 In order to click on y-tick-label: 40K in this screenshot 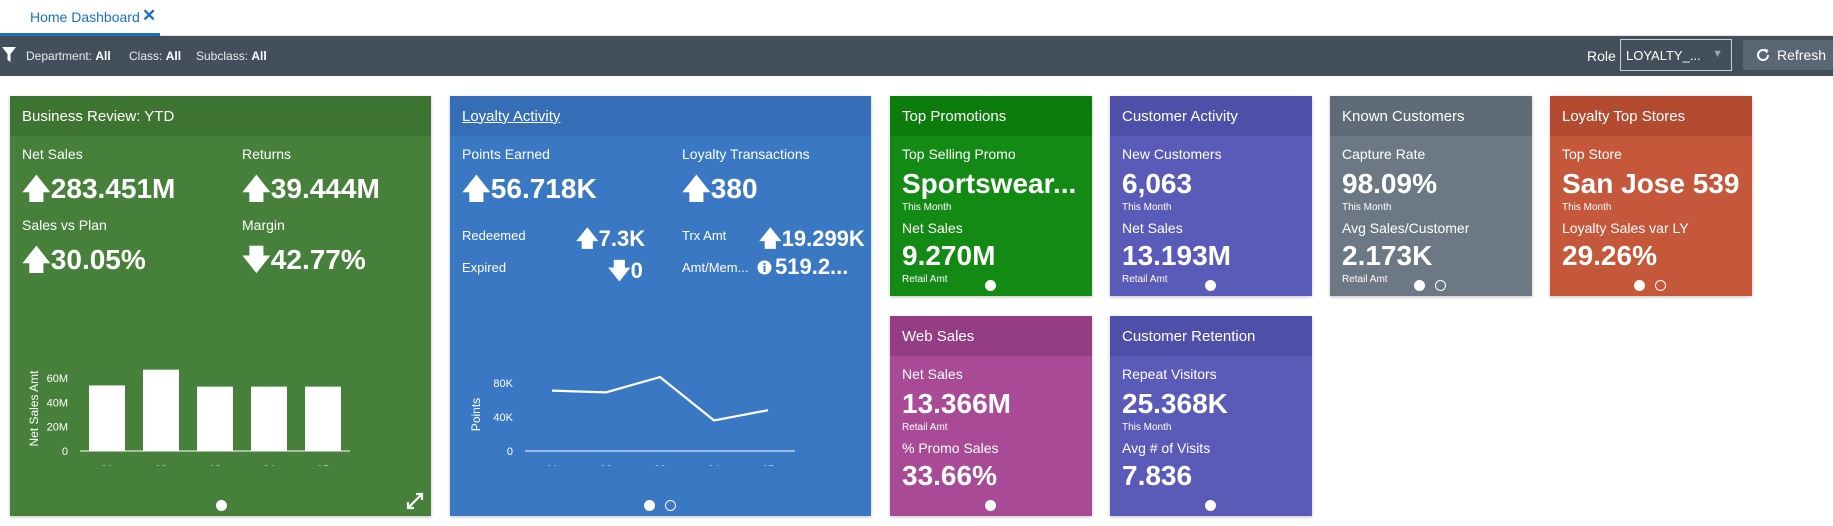, I will do `click(503, 418)`.